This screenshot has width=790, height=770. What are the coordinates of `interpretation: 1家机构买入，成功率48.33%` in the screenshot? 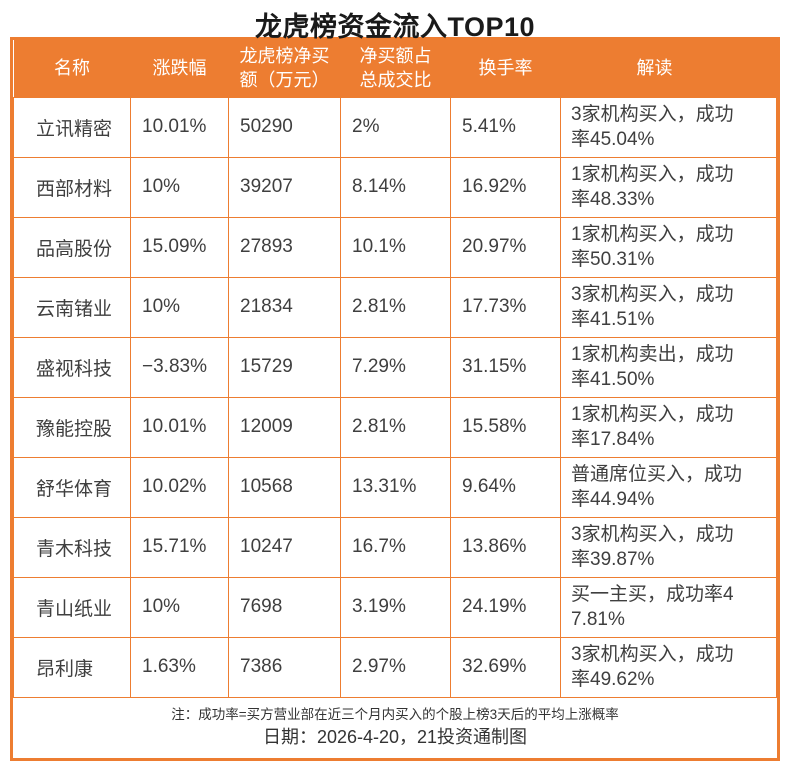 It's located at (668, 187).